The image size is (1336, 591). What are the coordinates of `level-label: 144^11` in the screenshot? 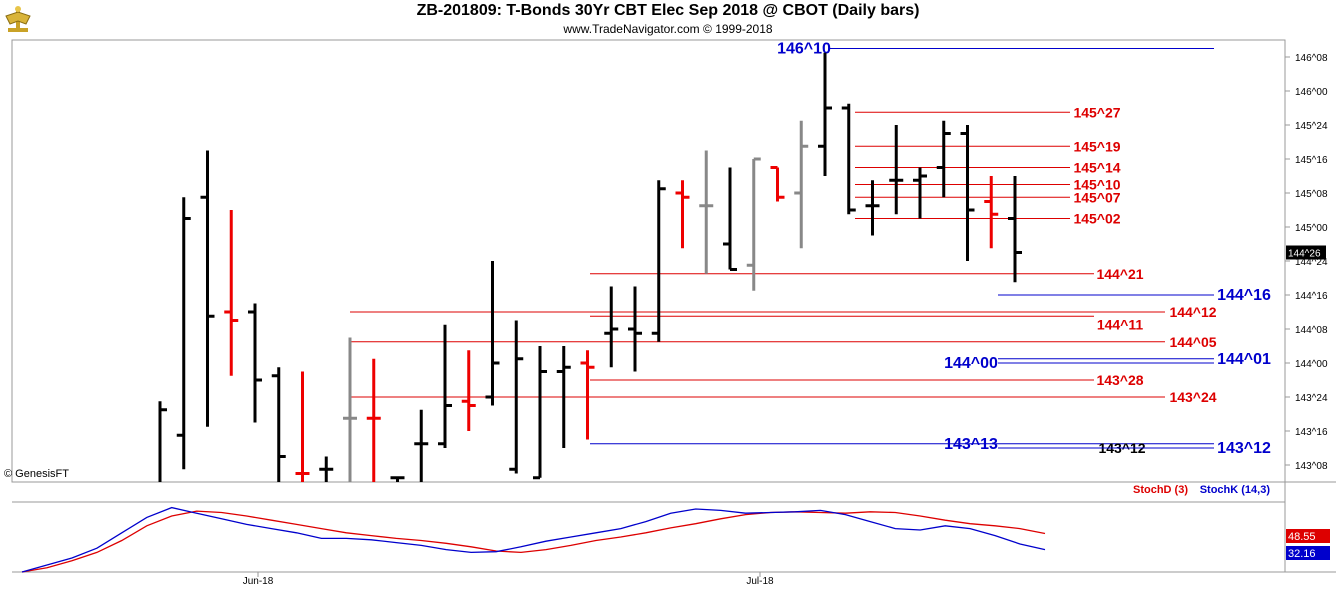 It's located at (1120, 324).